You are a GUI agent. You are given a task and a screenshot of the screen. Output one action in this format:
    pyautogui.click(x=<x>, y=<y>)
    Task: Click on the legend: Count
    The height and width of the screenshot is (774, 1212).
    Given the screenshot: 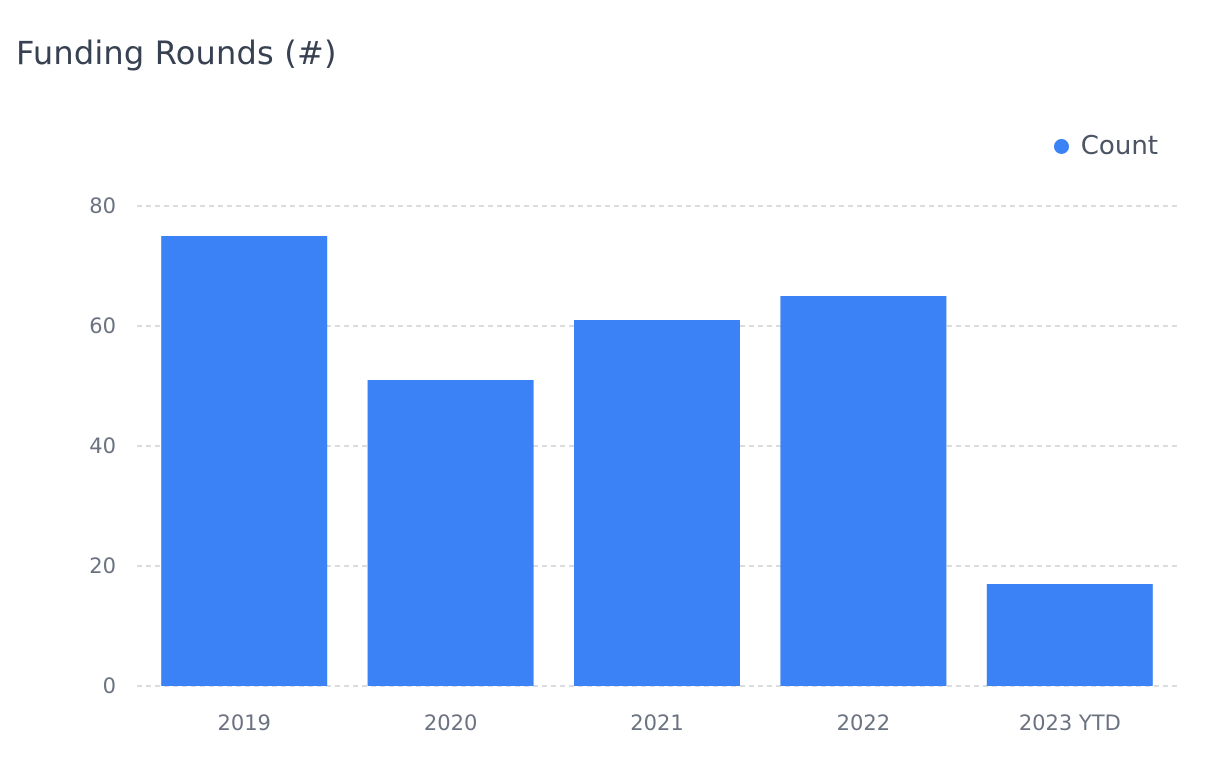 What is the action you would take?
    pyautogui.click(x=1105, y=146)
    